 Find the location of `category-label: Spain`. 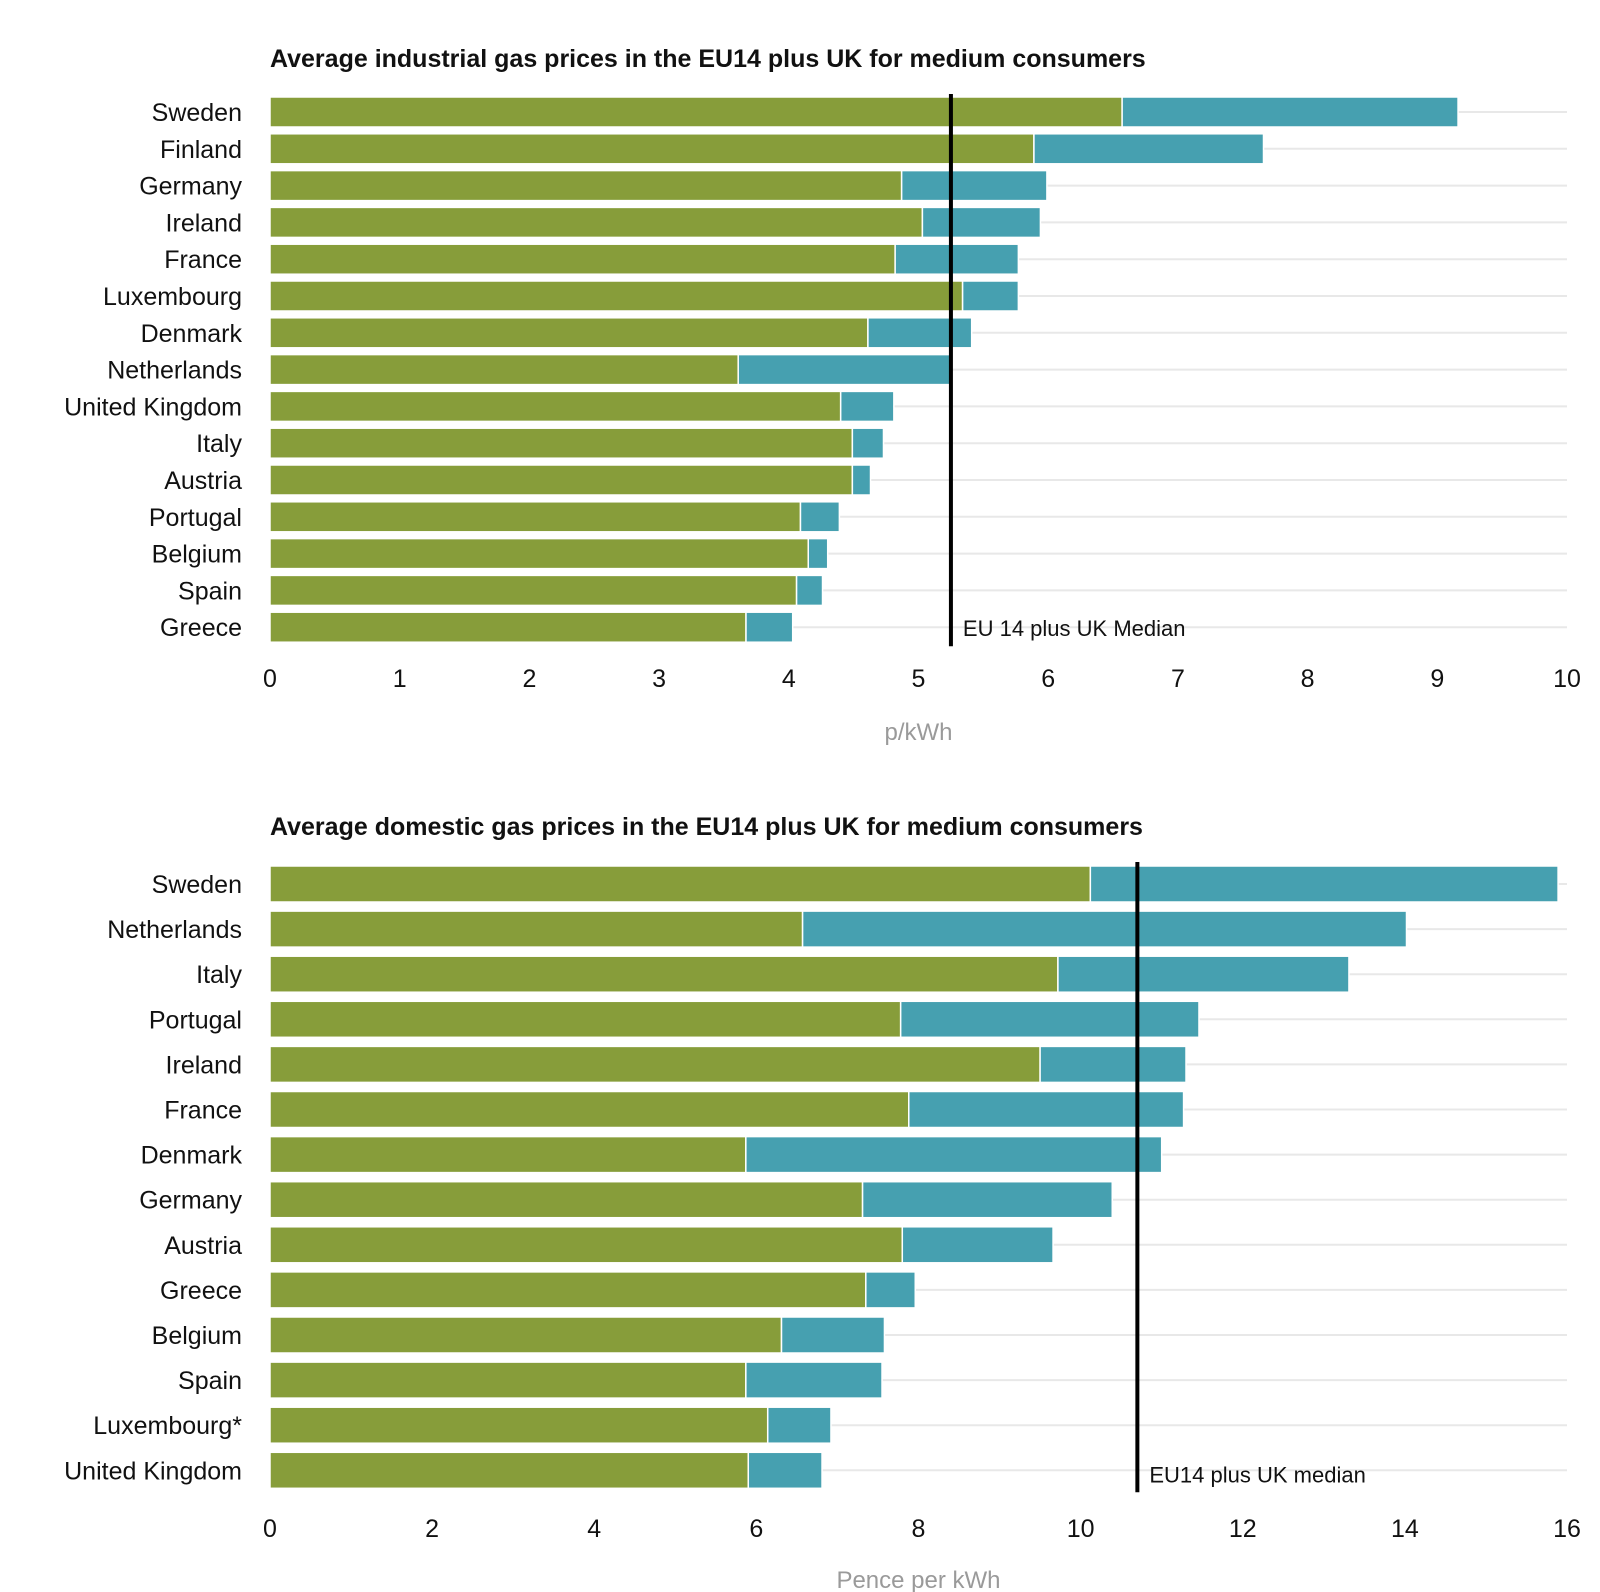

category-label: Spain is located at coordinates (210, 1381).